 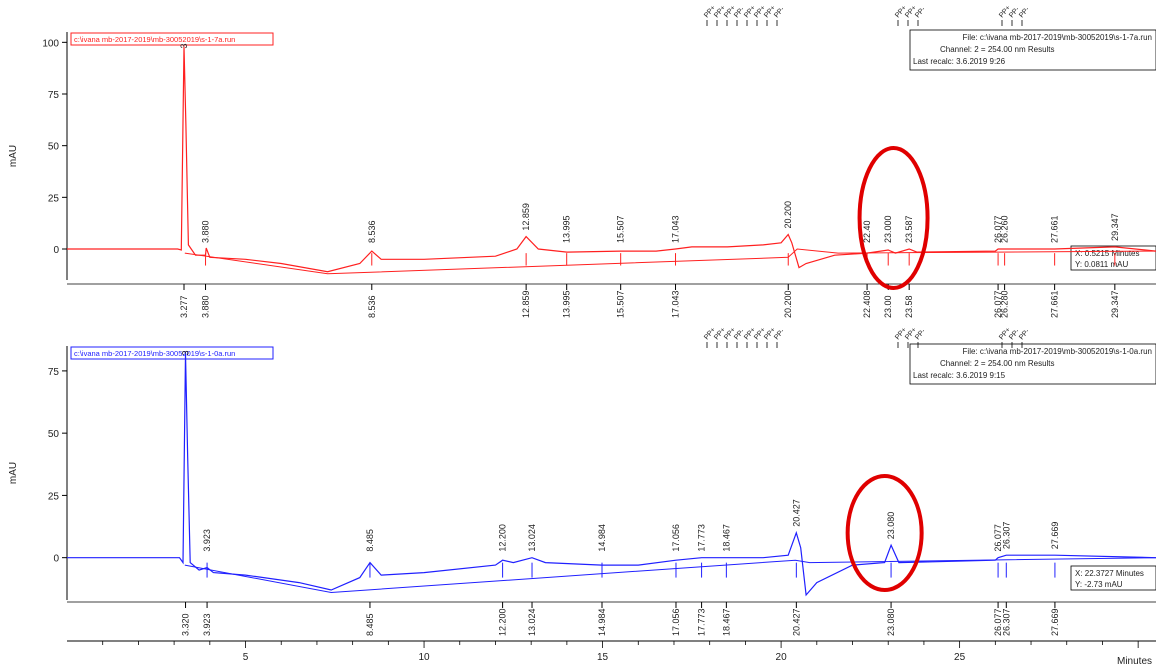 I want to click on rt-label: 26.280, so click(x=1005, y=304).